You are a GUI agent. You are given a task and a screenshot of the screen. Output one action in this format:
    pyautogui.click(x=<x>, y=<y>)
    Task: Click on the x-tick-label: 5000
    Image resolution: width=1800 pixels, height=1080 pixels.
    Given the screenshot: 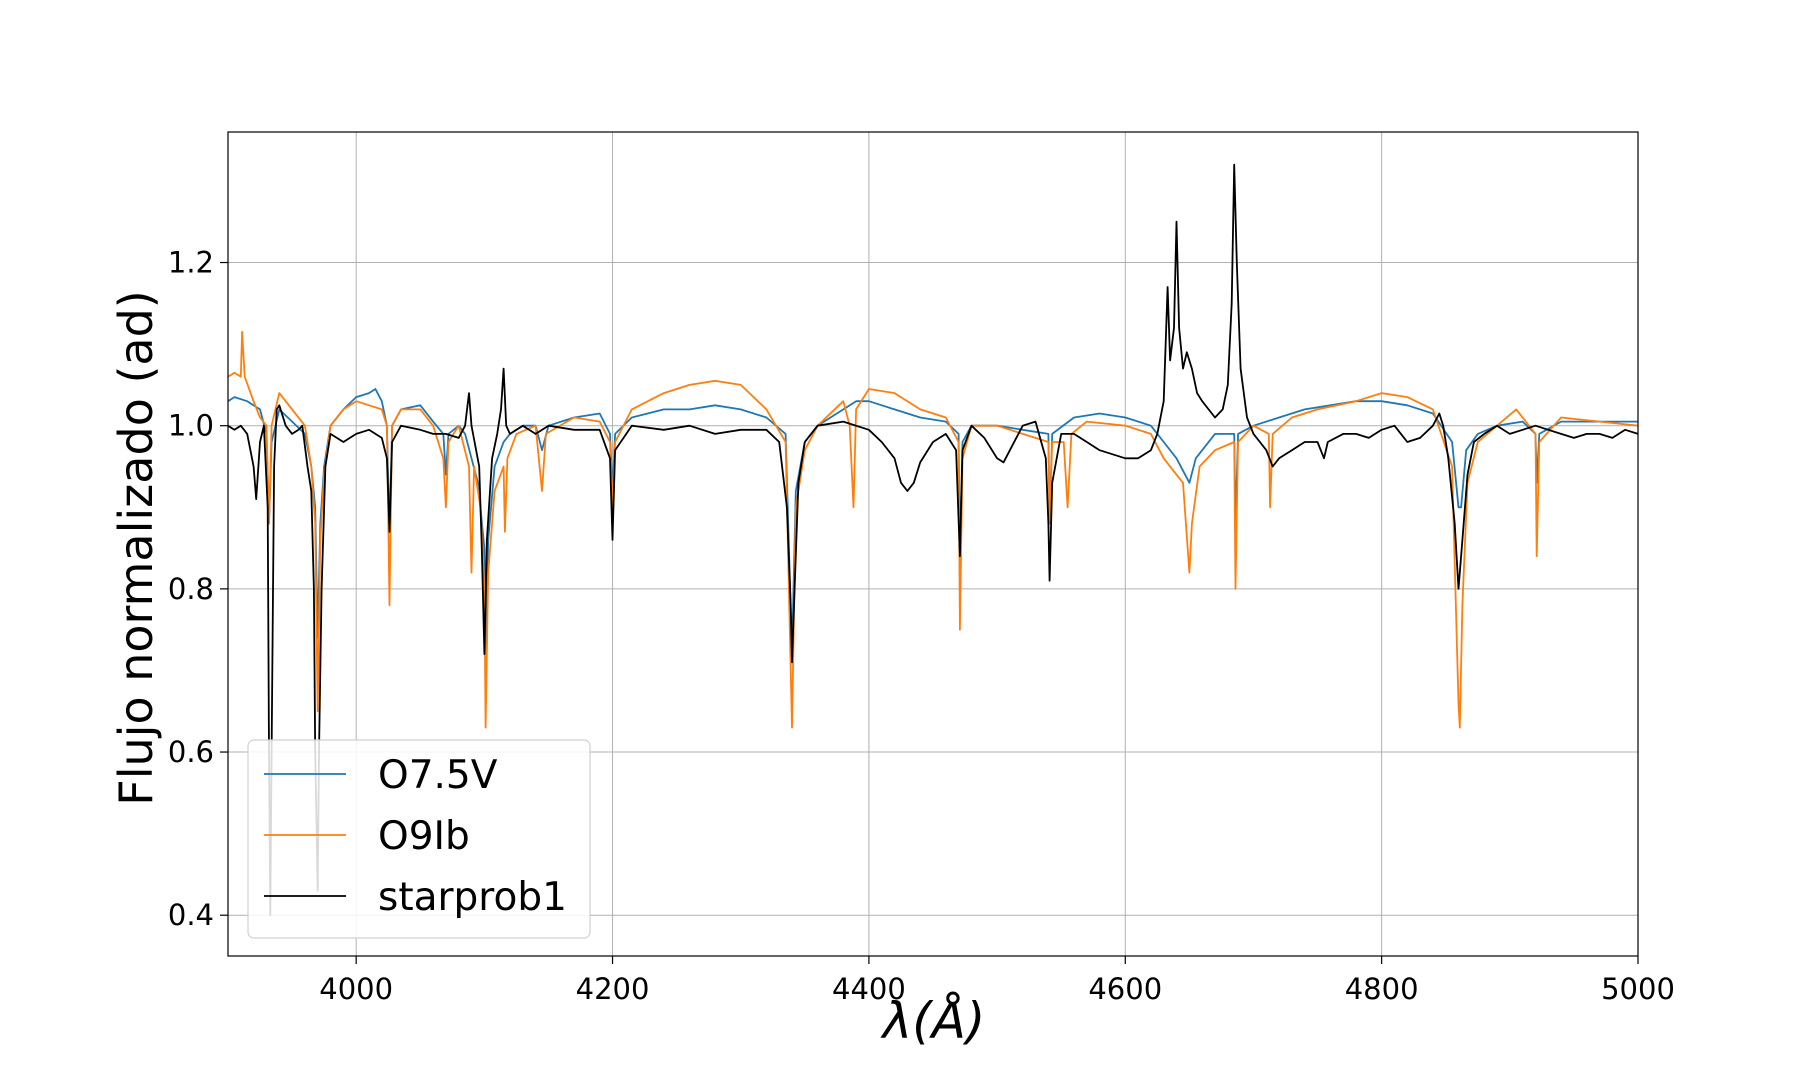 What is the action you would take?
    pyautogui.click(x=1638, y=989)
    